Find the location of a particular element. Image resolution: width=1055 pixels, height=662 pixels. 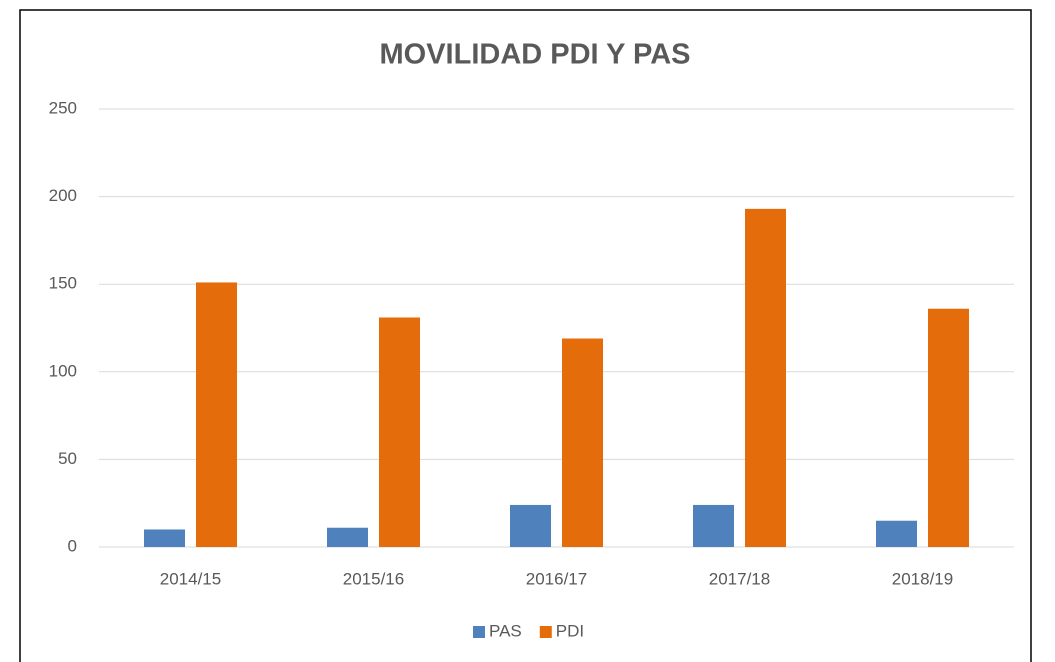

x-tick-label: 2014/15 is located at coordinates (190, 578).